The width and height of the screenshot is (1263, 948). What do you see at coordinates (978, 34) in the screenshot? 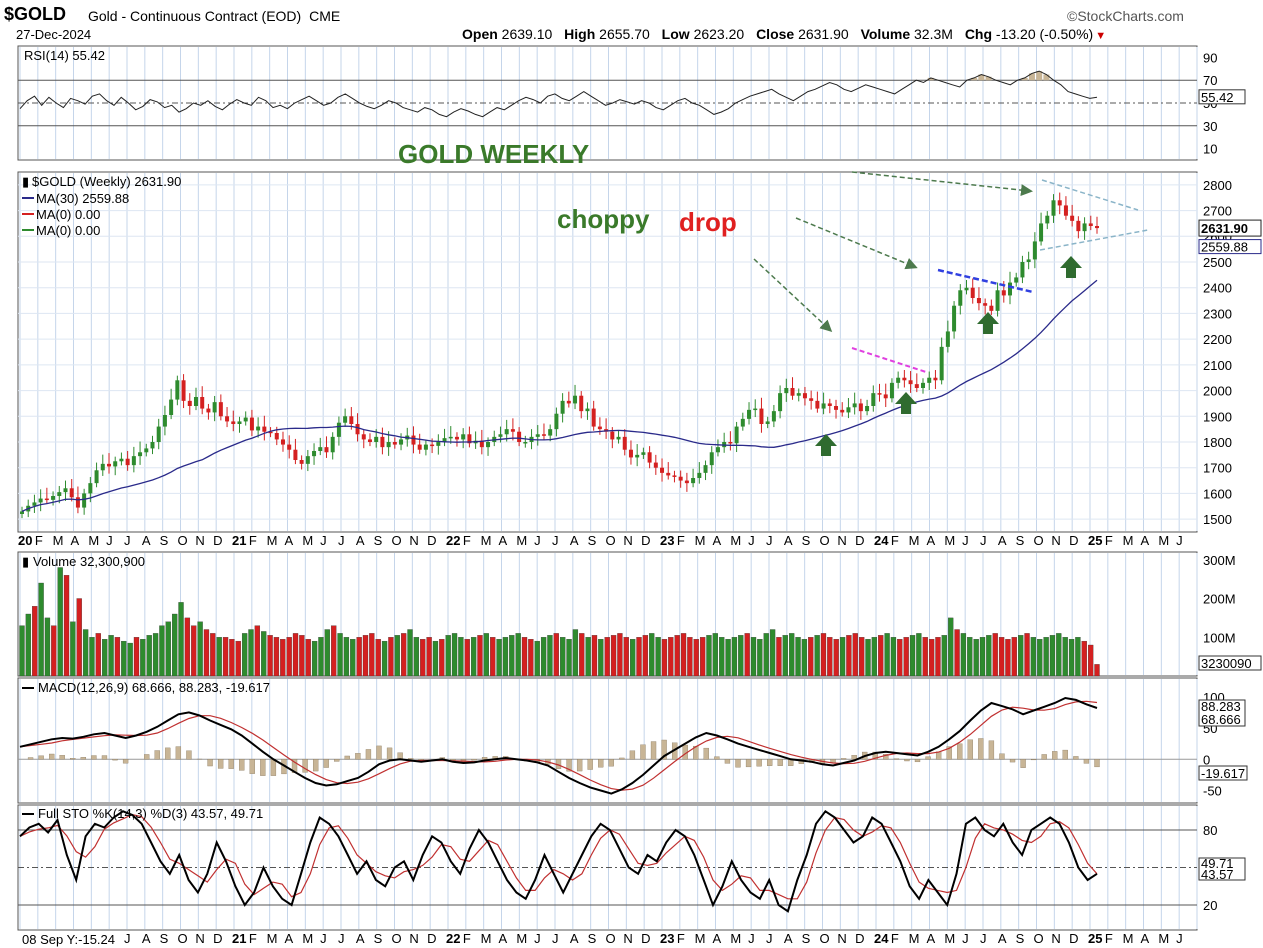
I see `chg-label: Chg` at bounding box center [978, 34].